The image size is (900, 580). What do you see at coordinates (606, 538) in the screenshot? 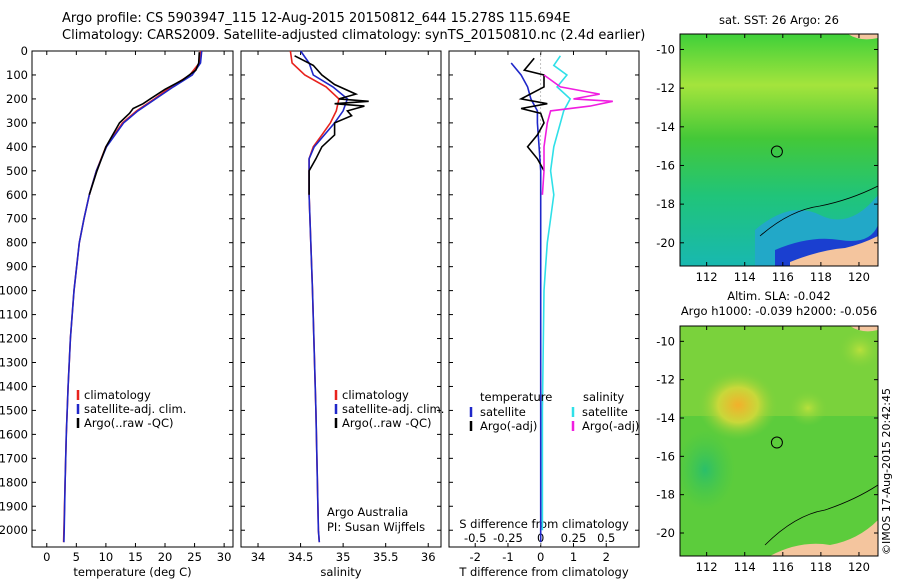
I see `s-diff-tick-label: 0.5` at bounding box center [606, 538].